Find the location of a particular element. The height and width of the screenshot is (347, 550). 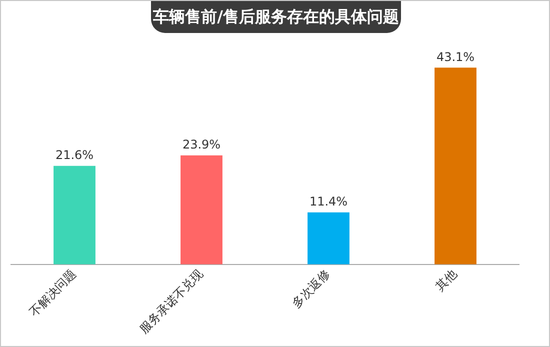

x-tick-label: 服务承诺不兑现 is located at coordinates (171, 301).